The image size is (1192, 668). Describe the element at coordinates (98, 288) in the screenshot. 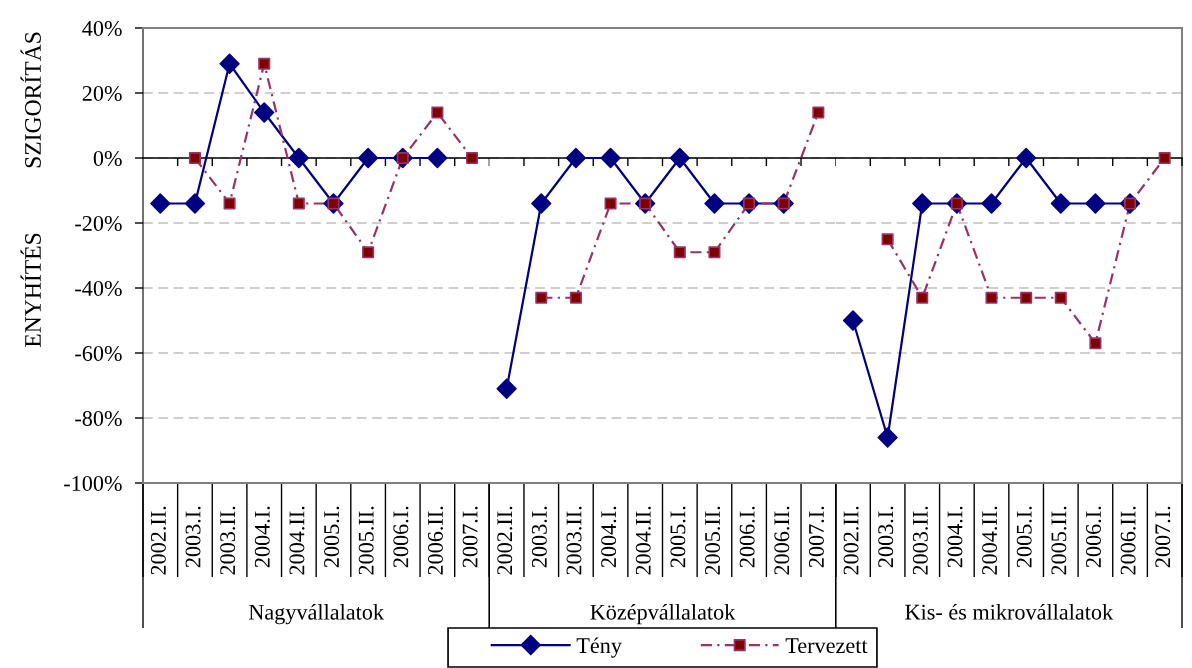

I see `y-tick-label: -40%` at that location.